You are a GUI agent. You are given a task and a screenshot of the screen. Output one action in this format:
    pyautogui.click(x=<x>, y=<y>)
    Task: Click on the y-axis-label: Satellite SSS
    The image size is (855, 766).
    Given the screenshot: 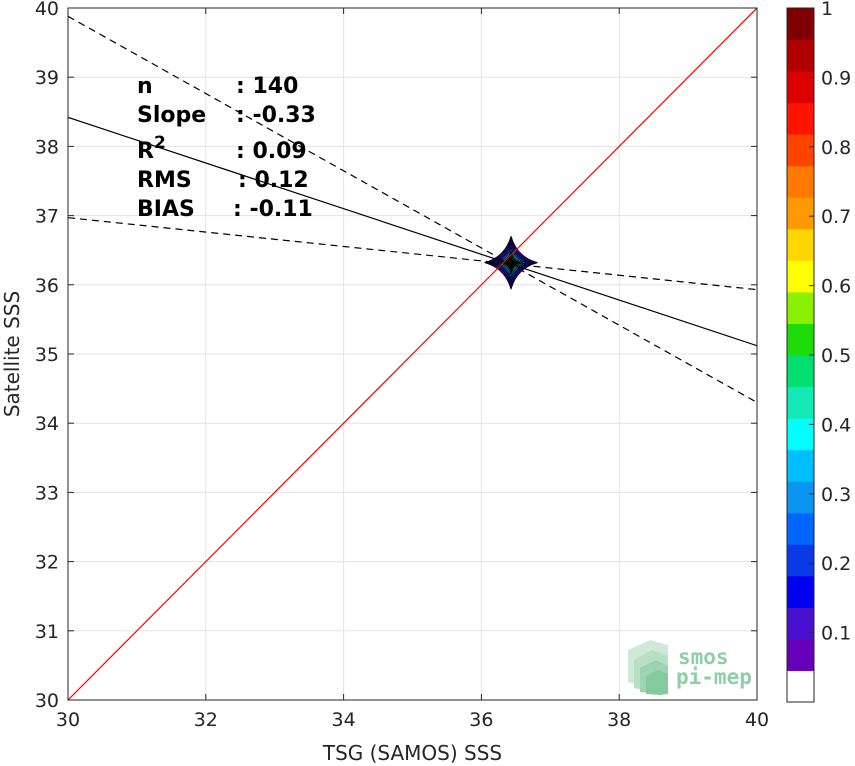 What is the action you would take?
    pyautogui.click(x=12, y=354)
    